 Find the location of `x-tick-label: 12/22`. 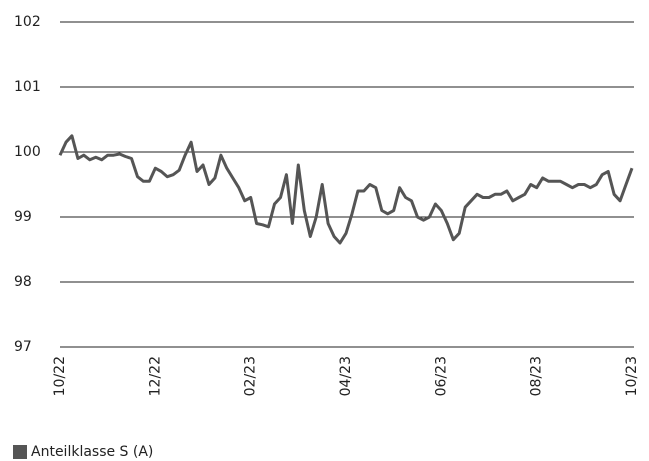

x-tick-label: 12/22 is located at coordinates (155, 376).